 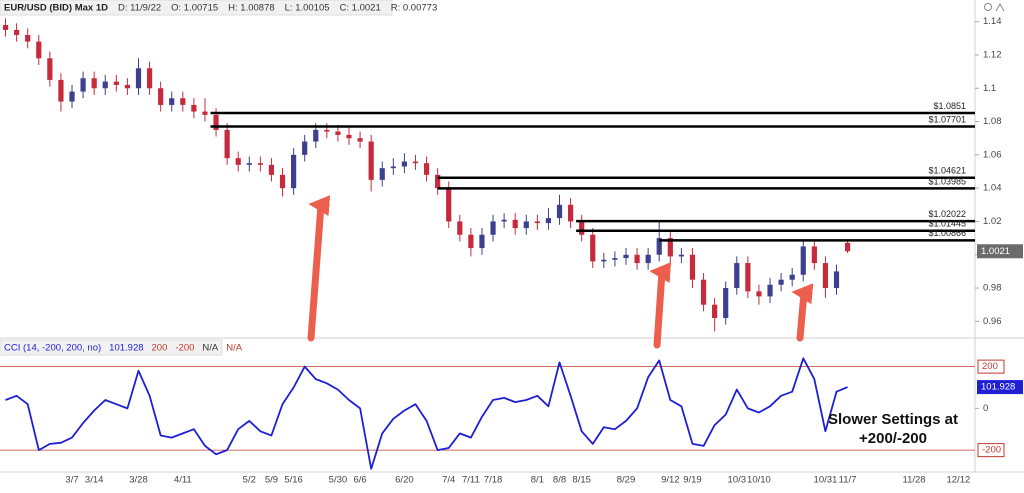 I want to click on legend-extra: N/A, so click(x=234, y=348).